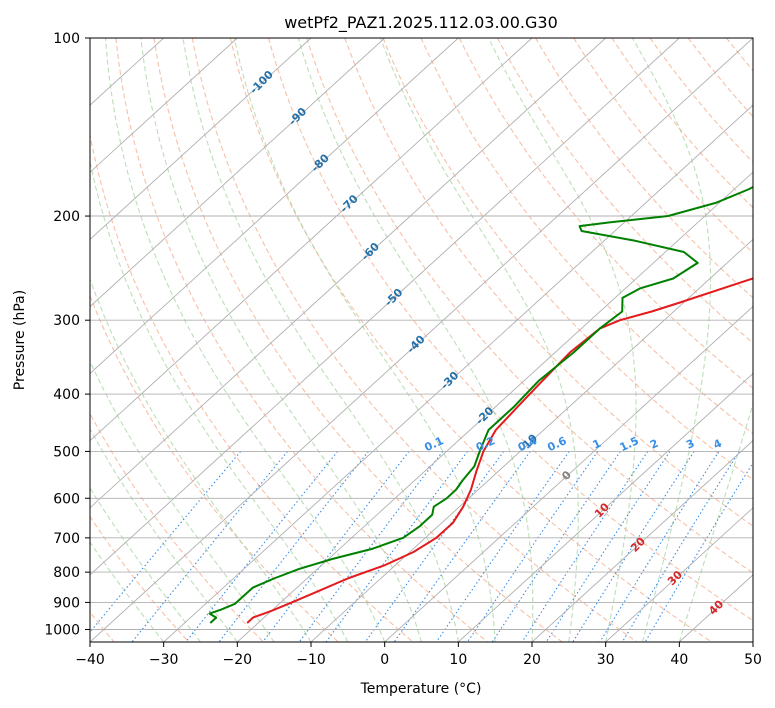 This screenshot has height=708, width=775. I want to click on x-tick-label: −10, so click(311, 660).